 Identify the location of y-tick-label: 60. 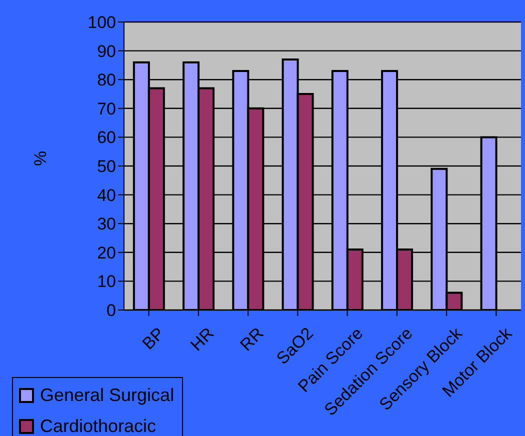
(106, 138).